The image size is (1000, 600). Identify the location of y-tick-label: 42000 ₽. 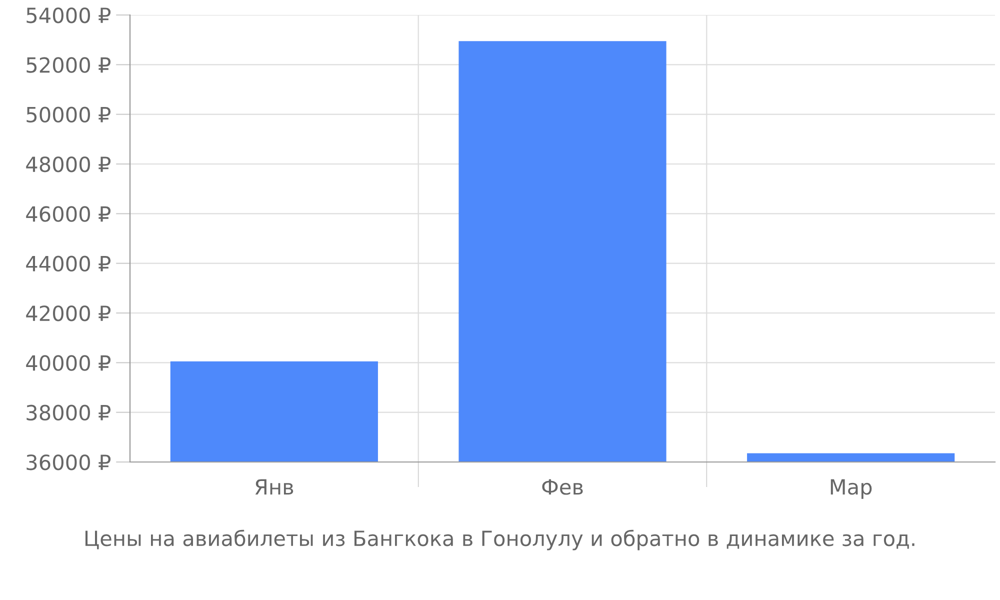
(68, 313).